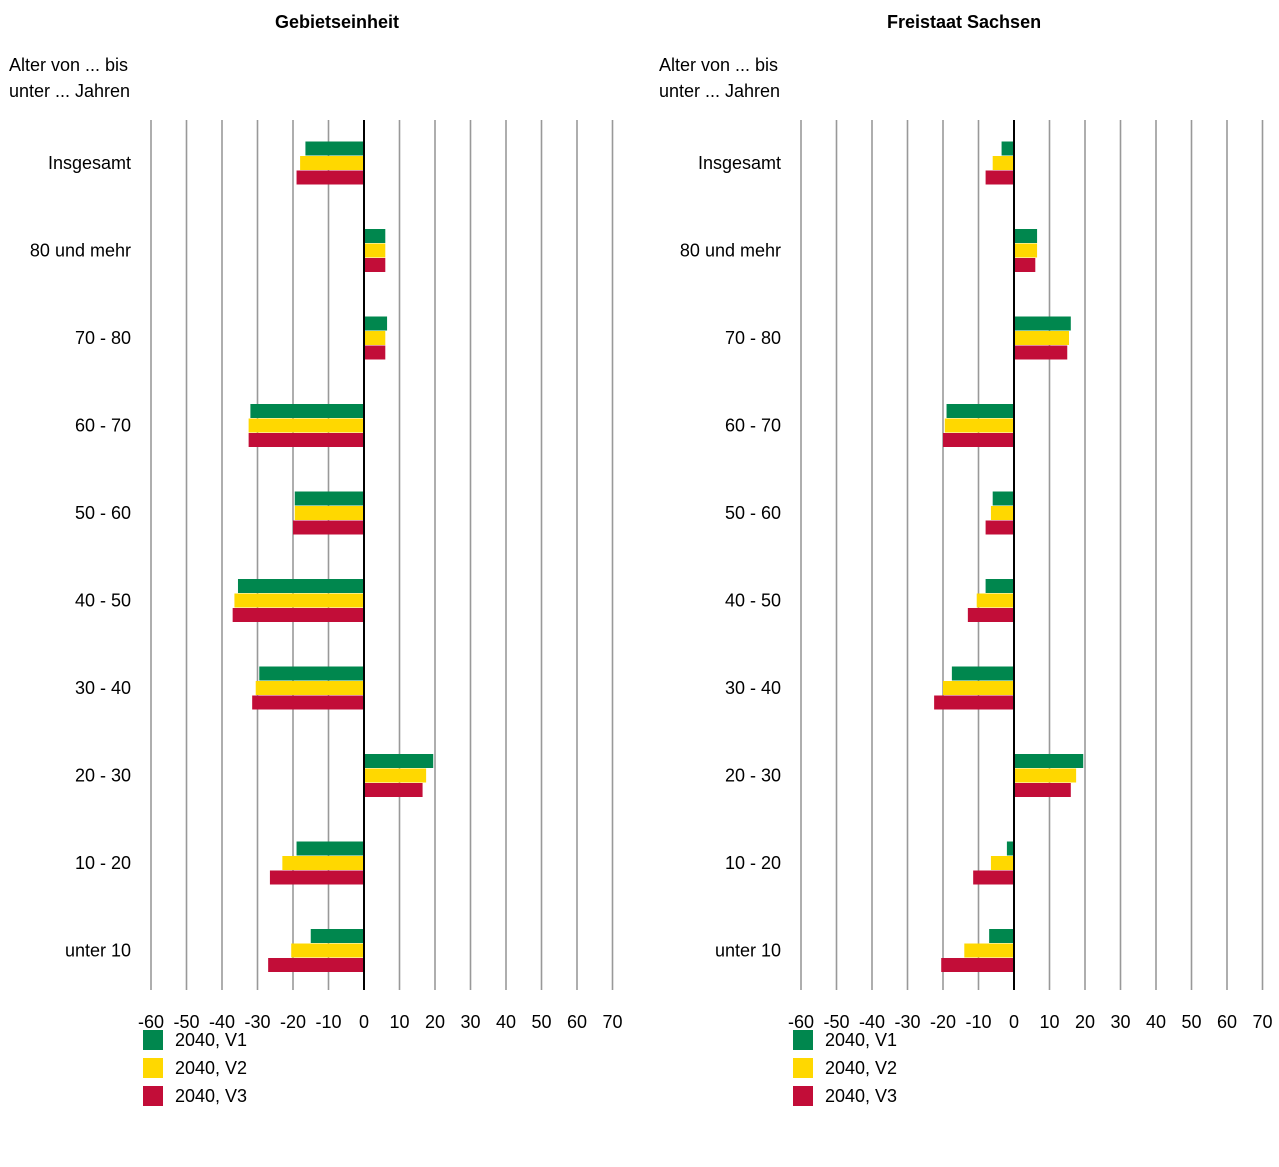 The width and height of the screenshot is (1279, 1167). I want to click on bar-60-70-2040-v2, so click(979, 425).